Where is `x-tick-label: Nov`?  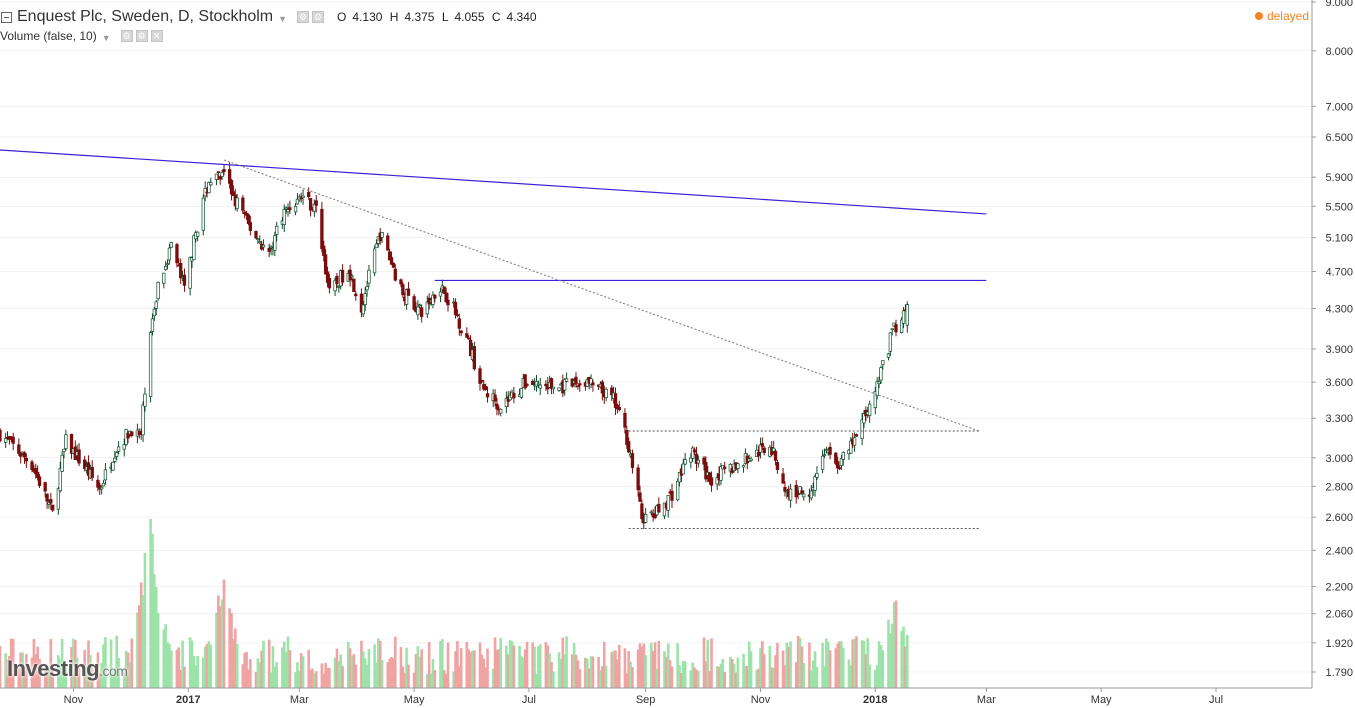 x-tick-label: Nov is located at coordinates (761, 700).